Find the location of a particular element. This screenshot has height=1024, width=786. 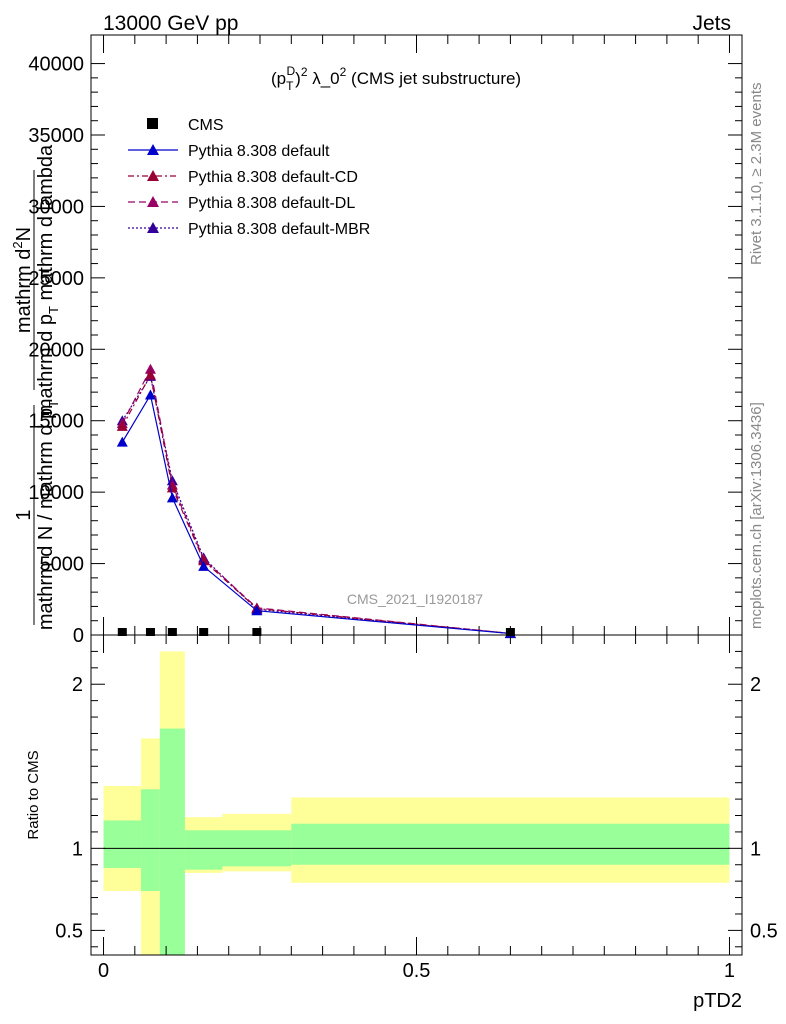

plot-title-sub: T is located at coordinates (290, 86).